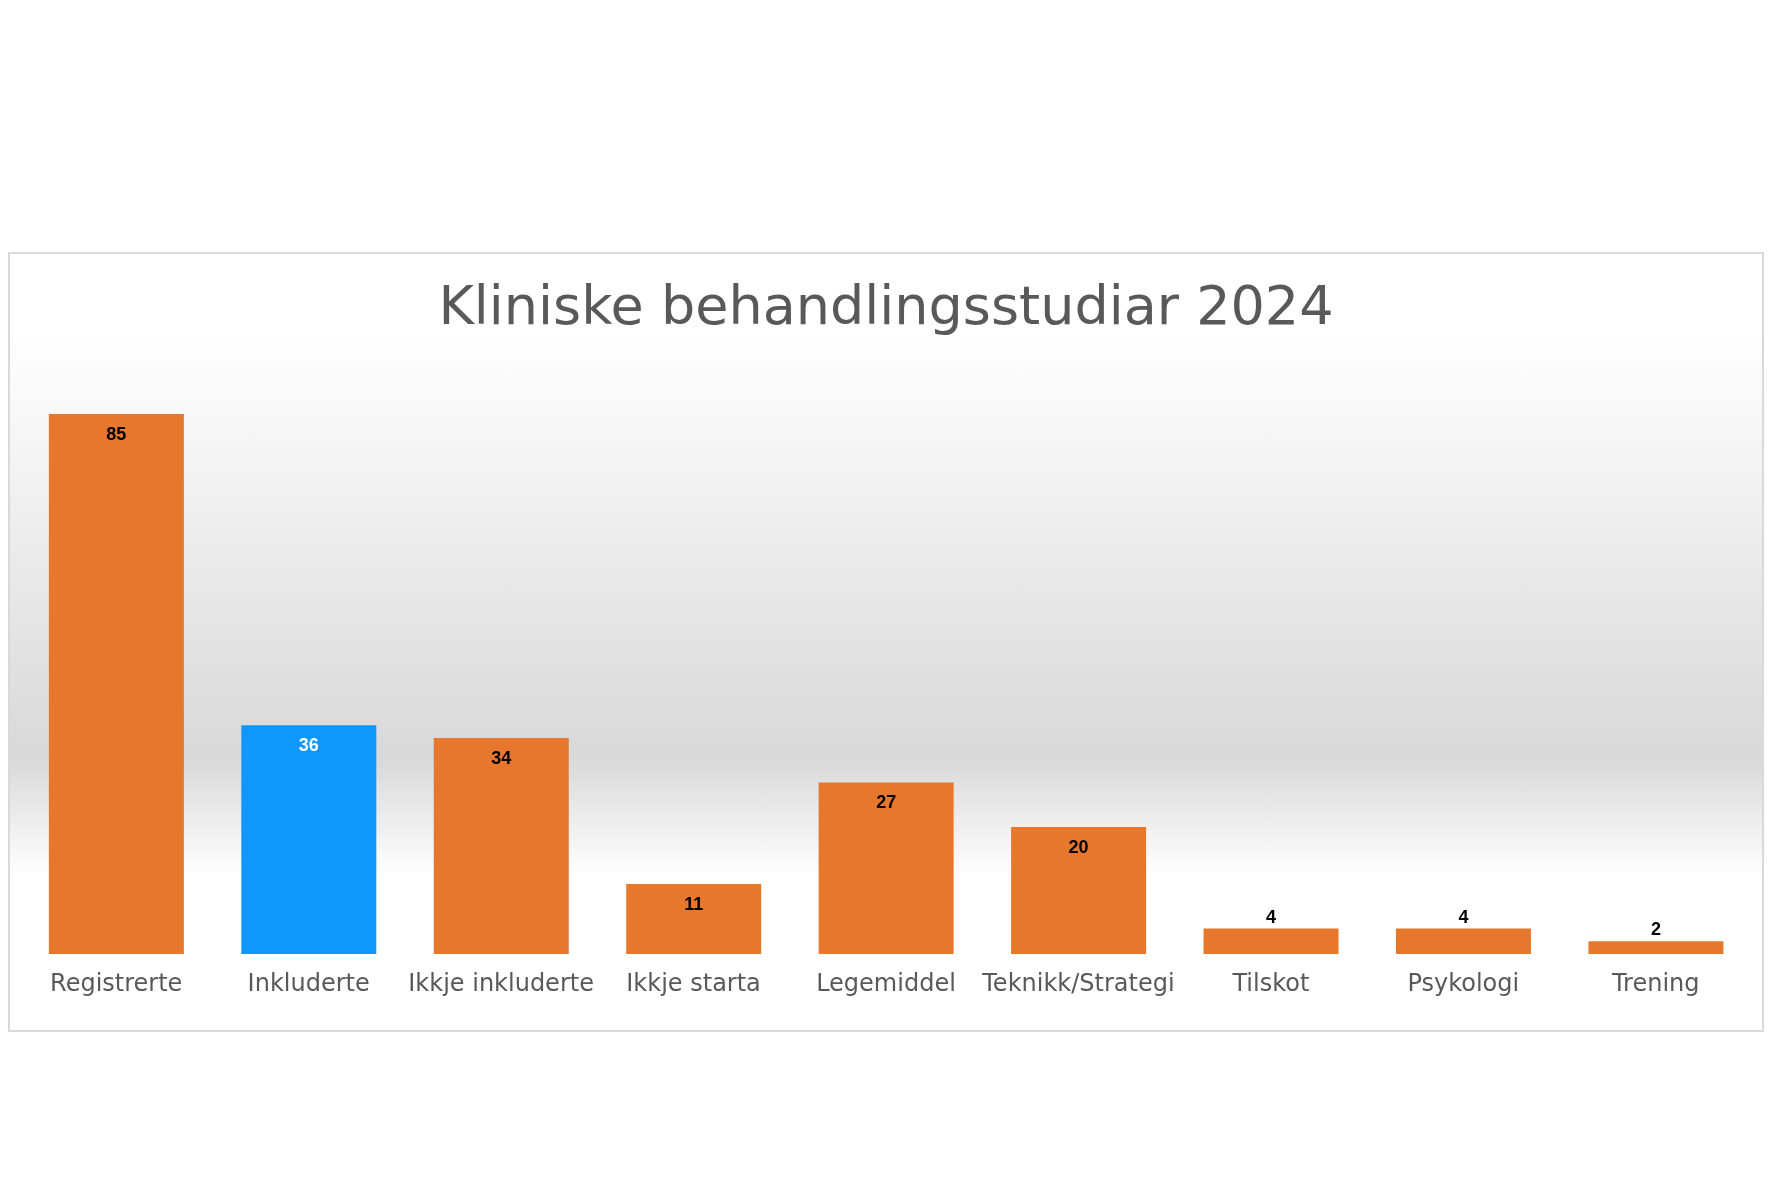 The image size is (1772, 1181). Describe the element at coordinates (308, 983) in the screenshot. I see `x-tick-label: Inkluderte` at that location.